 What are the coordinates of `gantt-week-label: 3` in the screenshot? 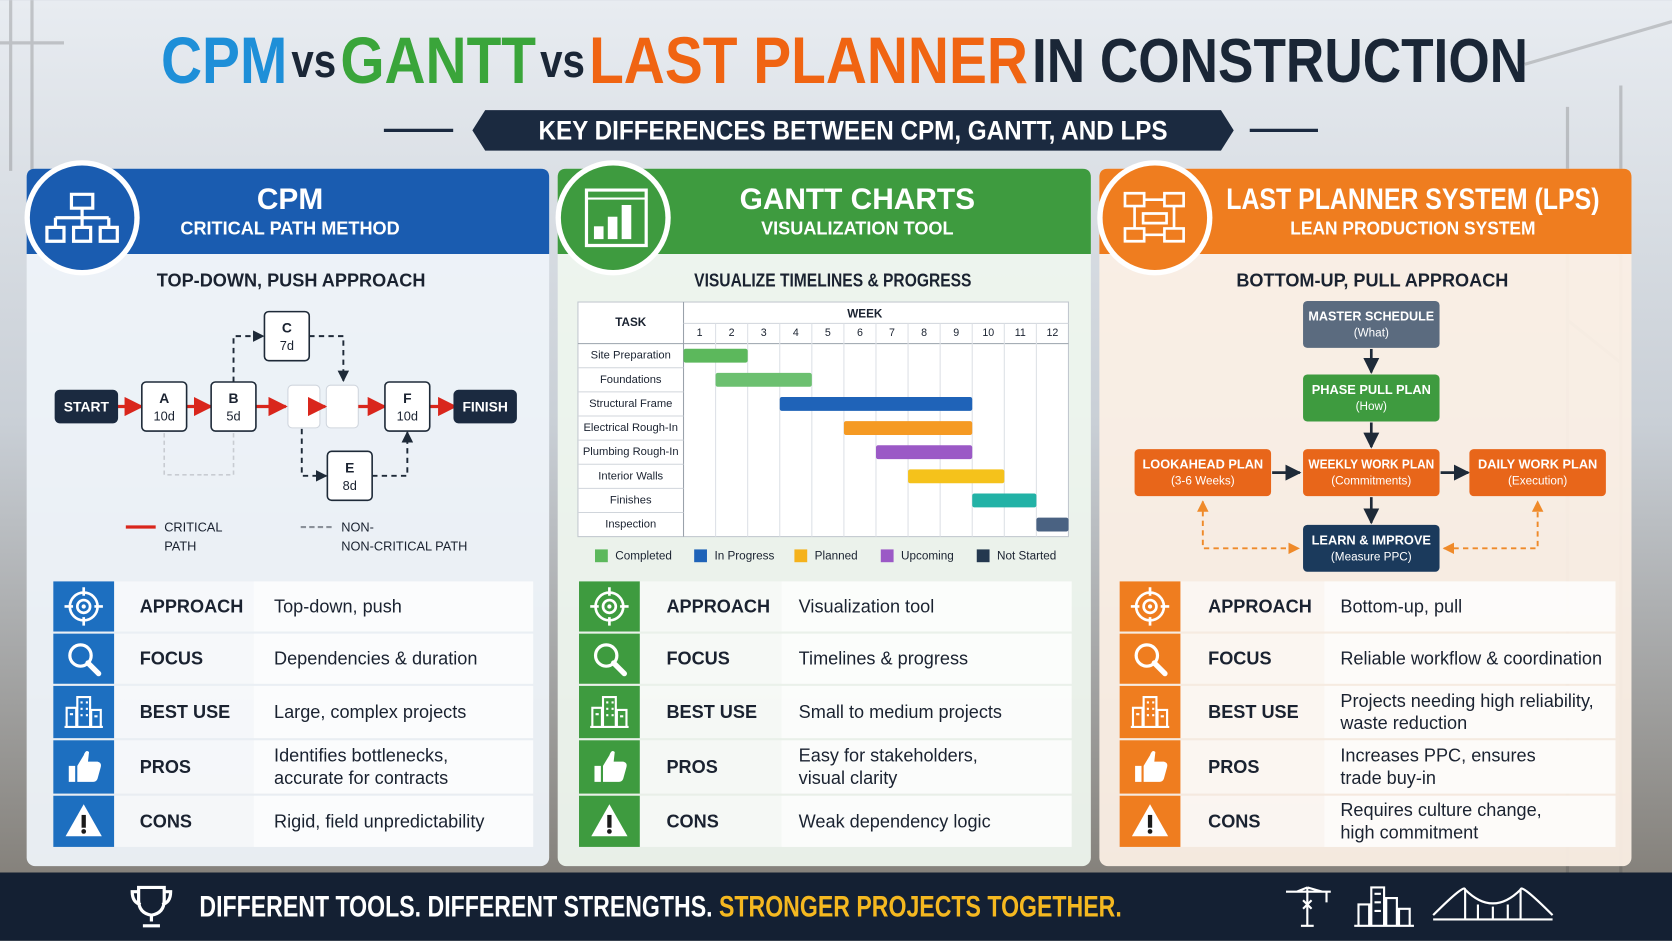 It's located at (764, 333).